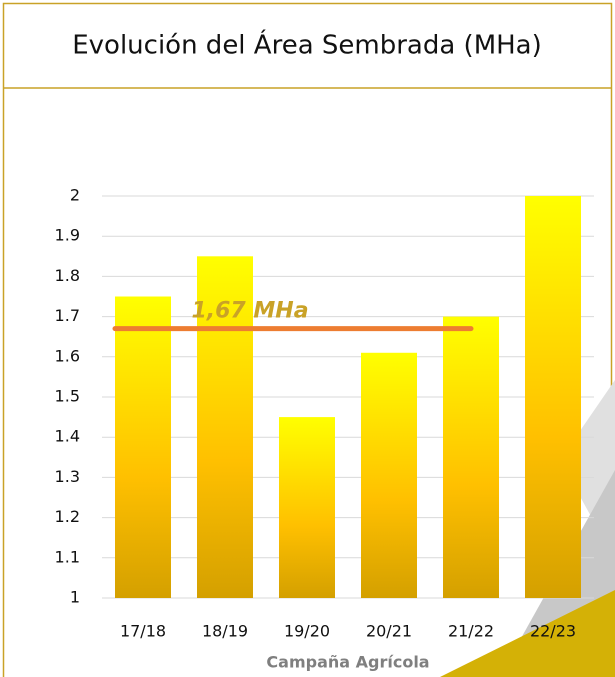  Describe the element at coordinates (527, 633) in the screenshot. I see `decor-gold` at that location.